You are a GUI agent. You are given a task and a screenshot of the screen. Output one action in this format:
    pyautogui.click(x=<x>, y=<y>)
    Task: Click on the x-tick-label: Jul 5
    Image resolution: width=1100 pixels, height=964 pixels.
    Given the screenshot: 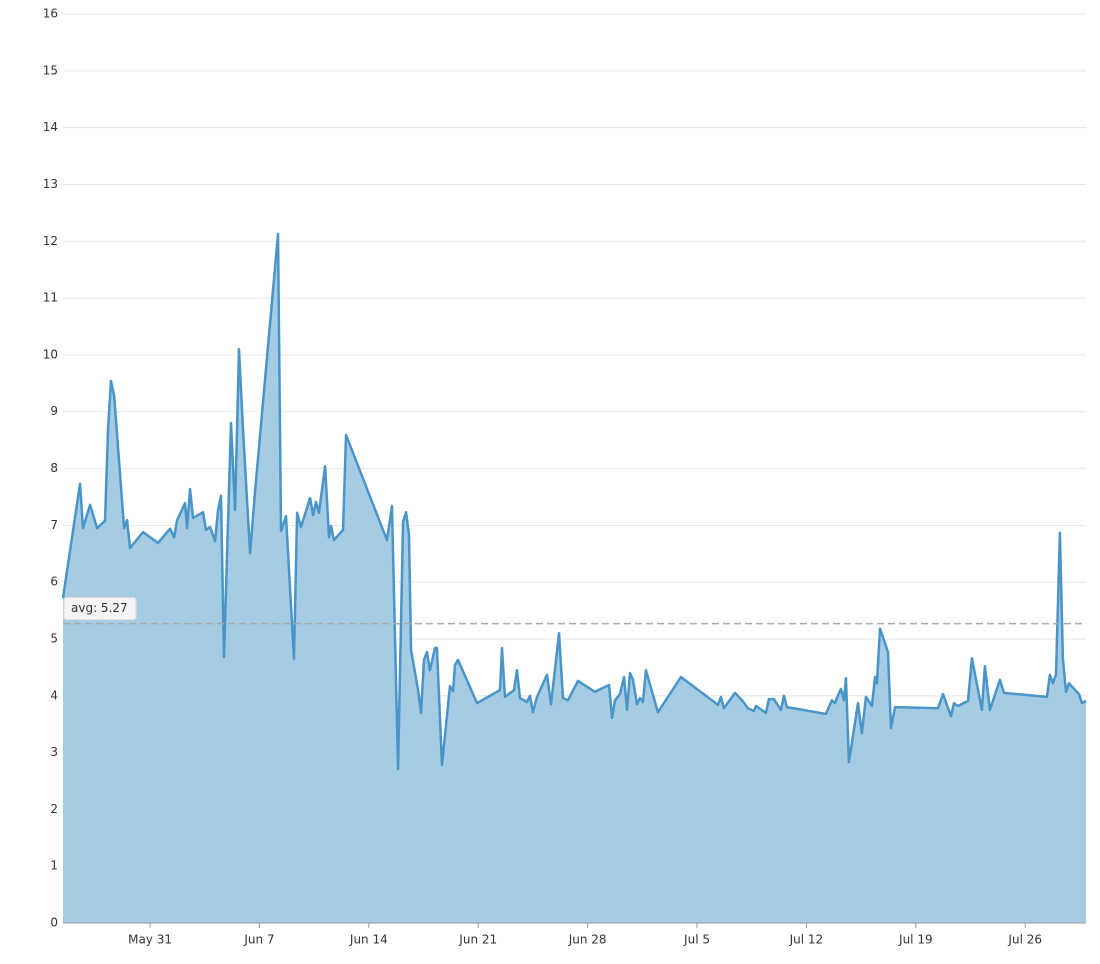 What is the action you would take?
    pyautogui.click(x=696, y=940)
    